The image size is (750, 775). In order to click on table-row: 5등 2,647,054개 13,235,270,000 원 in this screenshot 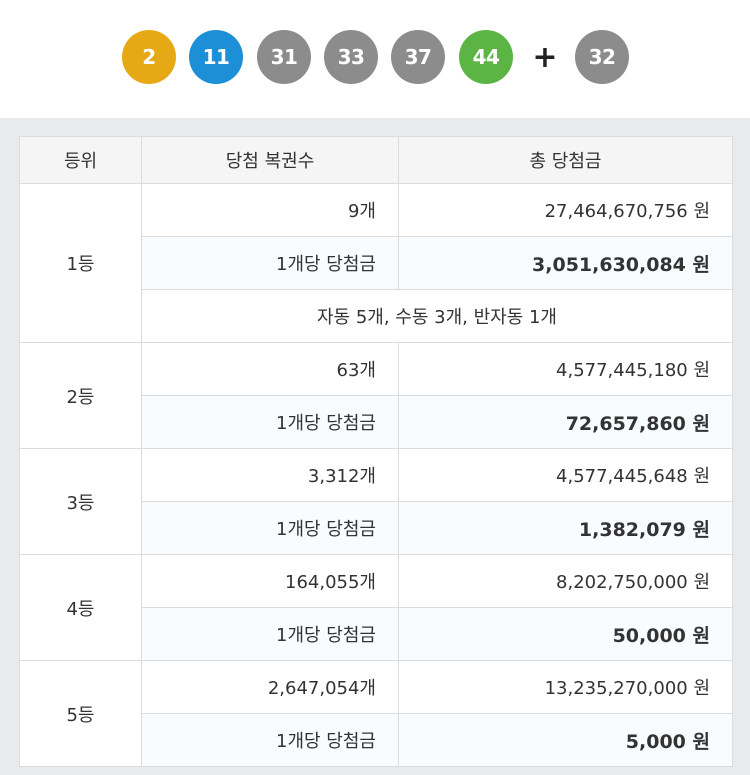, I will do `click(376, 713)`.